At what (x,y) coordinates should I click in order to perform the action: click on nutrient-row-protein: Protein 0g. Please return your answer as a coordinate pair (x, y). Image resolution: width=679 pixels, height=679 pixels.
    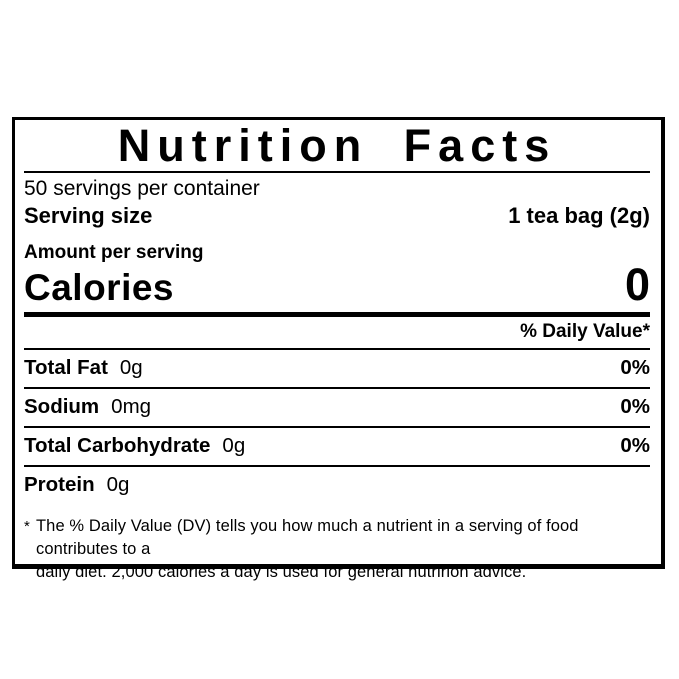
    Looking at the image, I should click on (337, 485).